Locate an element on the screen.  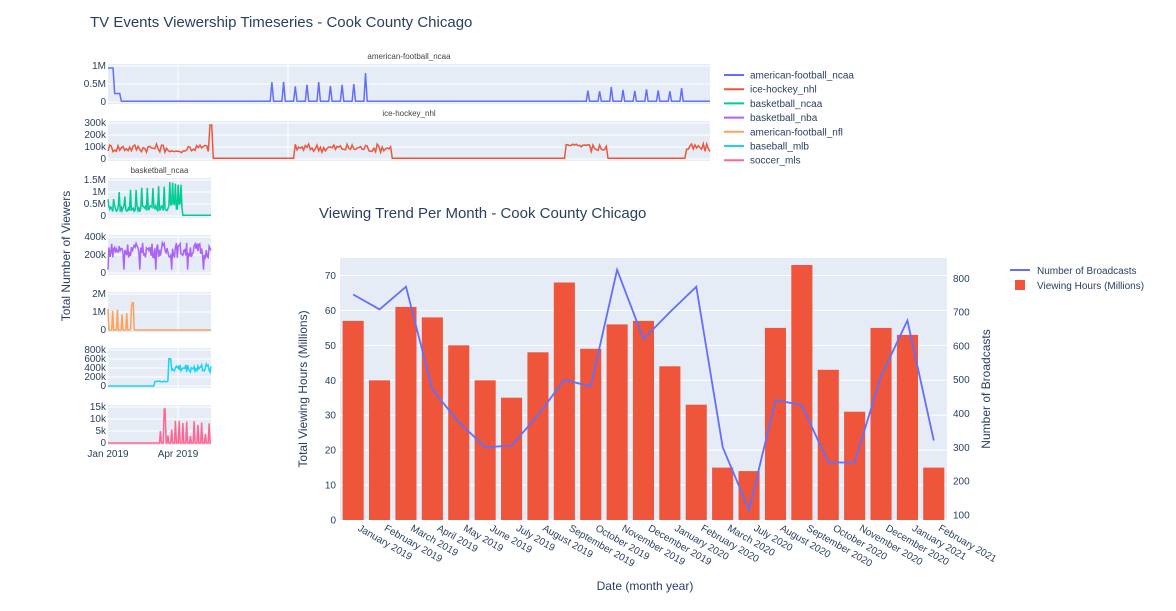
panel-ytick-label: 15k is located at coordinates (98, 407).